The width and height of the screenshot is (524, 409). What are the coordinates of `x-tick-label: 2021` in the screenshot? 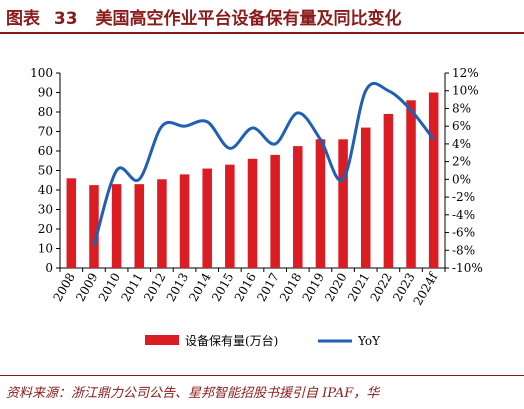 It's located at (358, 287).